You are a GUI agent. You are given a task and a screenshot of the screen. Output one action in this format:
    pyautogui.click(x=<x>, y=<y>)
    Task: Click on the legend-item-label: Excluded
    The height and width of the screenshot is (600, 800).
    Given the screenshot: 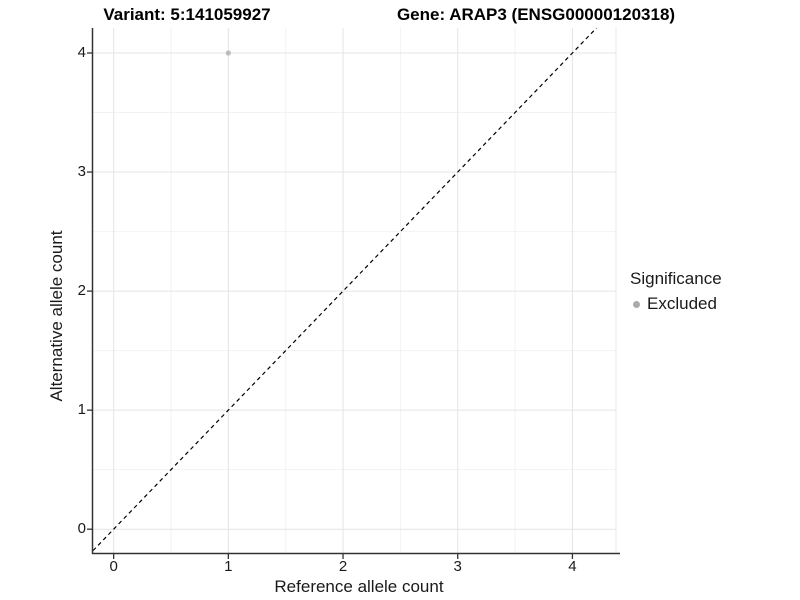 What is the action you would take?
    pyautogui.click(x=682, y=303)
    